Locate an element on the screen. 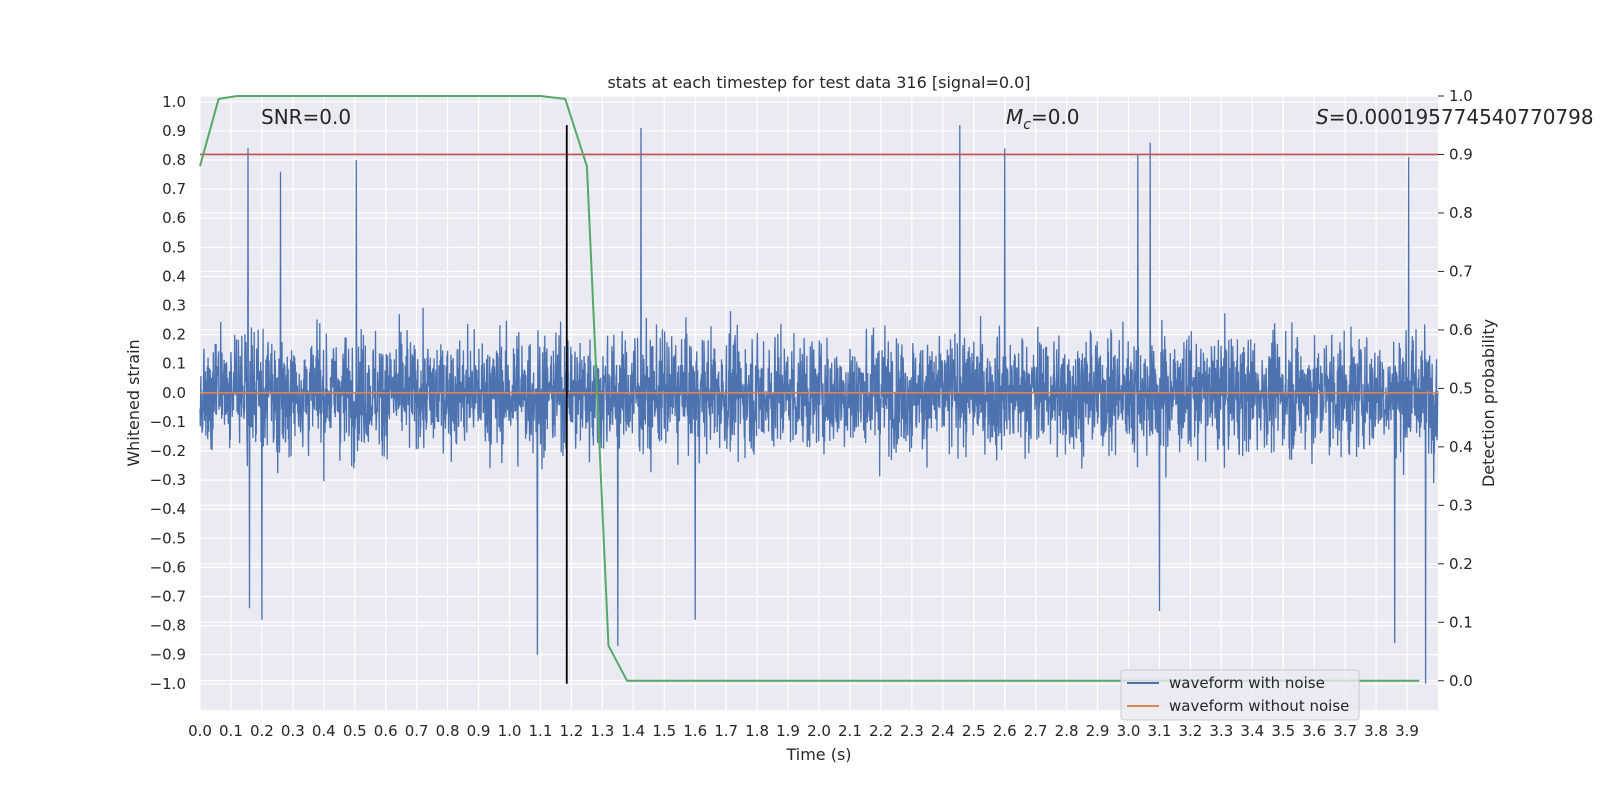 This screenshot has width=1600, height=800. y2-tick-label: 0.8 is located at coordinates (1461, 213).